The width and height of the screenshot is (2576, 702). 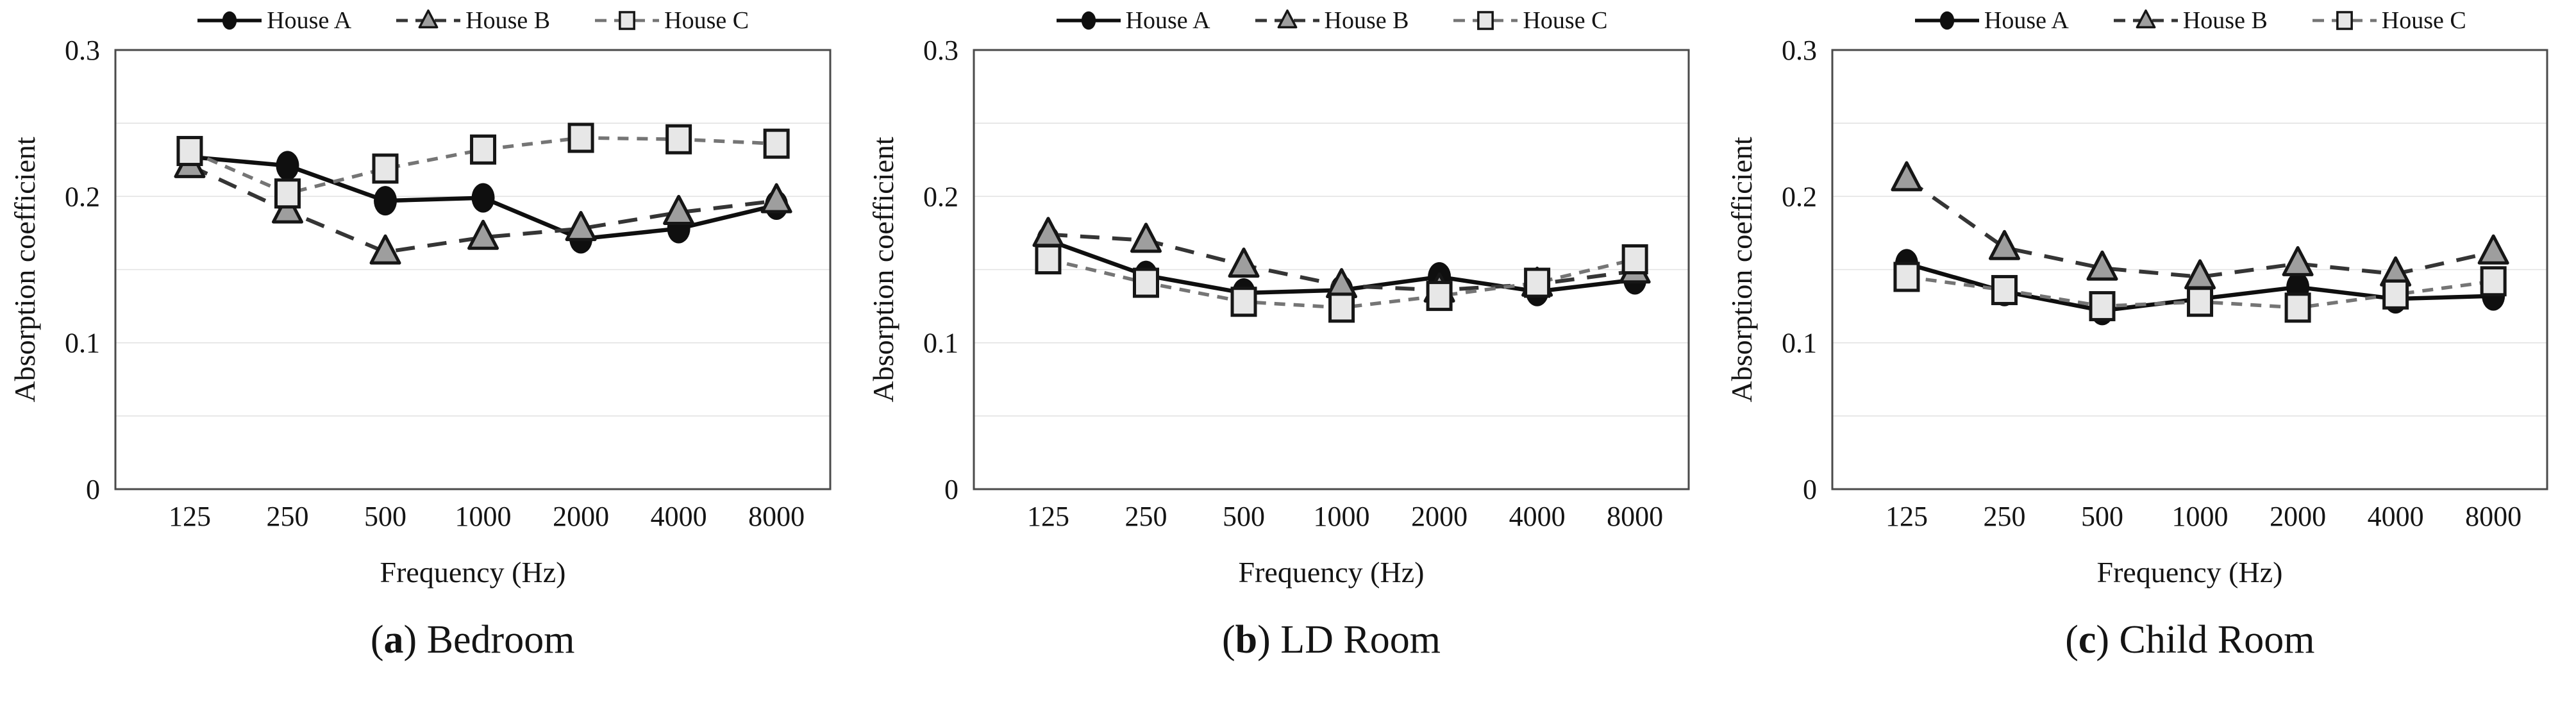 I want to click on chart-caption: (b) LD Room, so click(x=1331, y=640).